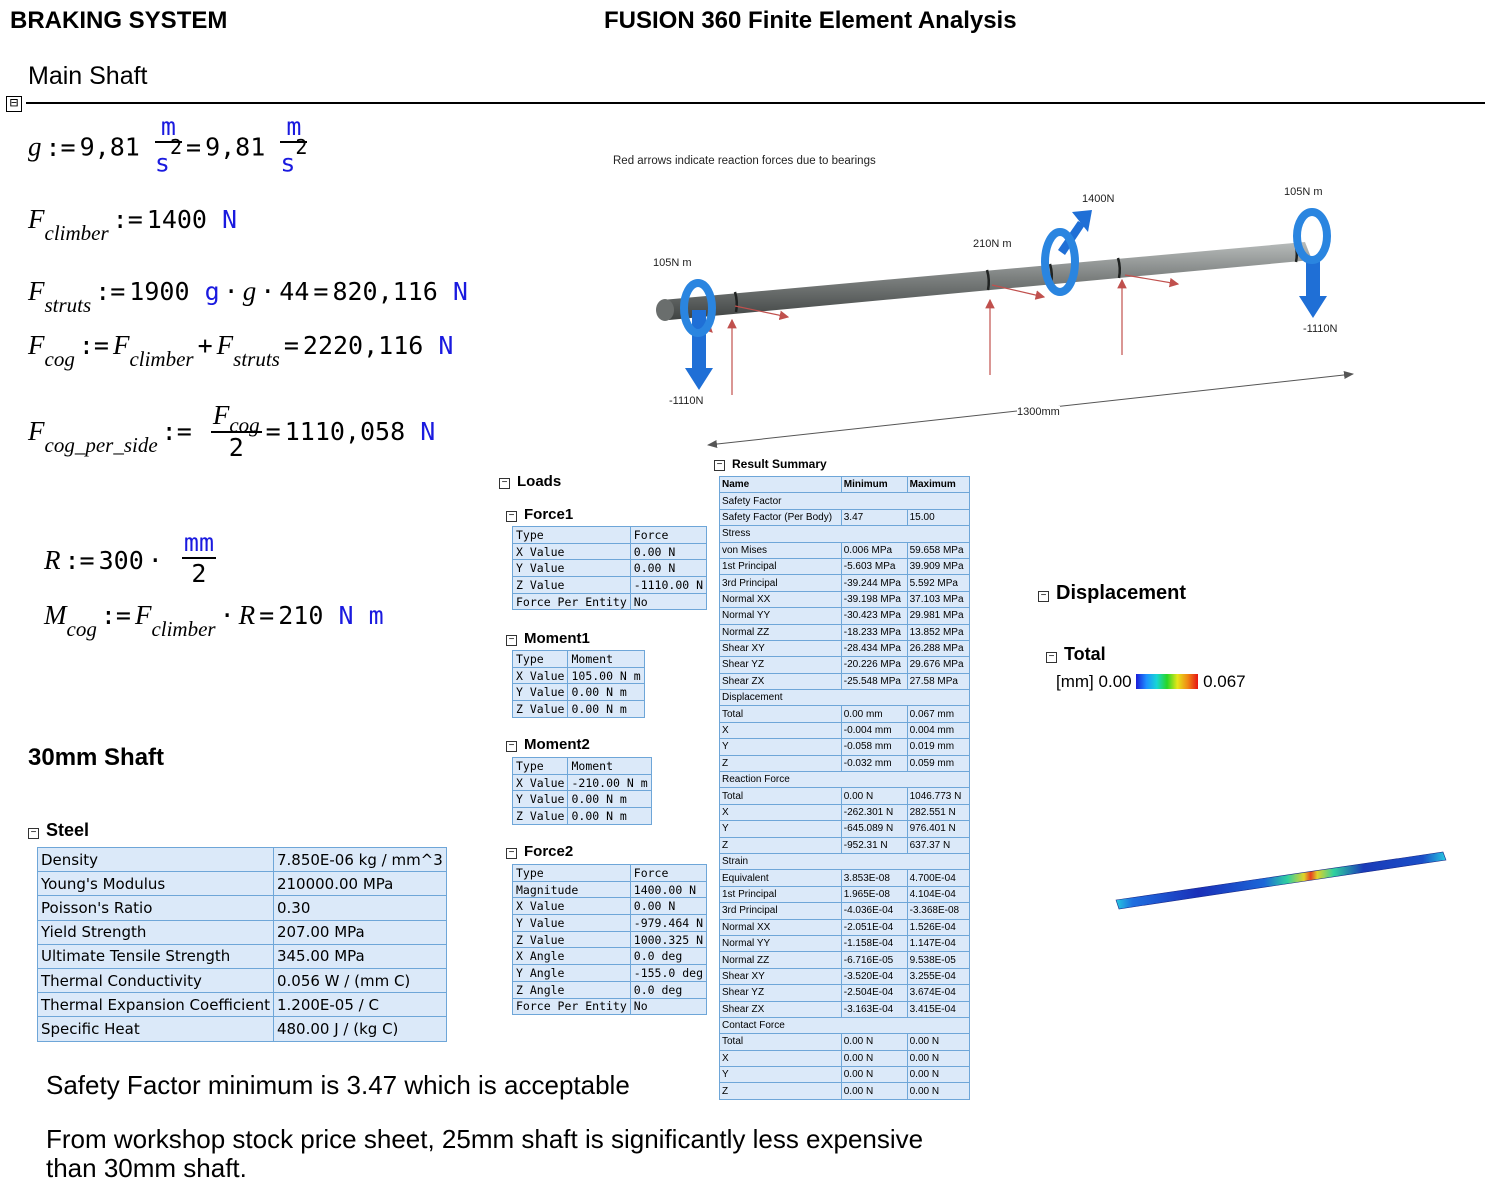 The height and width of the screenshot is (1194, 1500). What do you see at coordinates (359, 908) in the screenshot?
I see `table-cell: 0.30` at bounding box center [359, 908].